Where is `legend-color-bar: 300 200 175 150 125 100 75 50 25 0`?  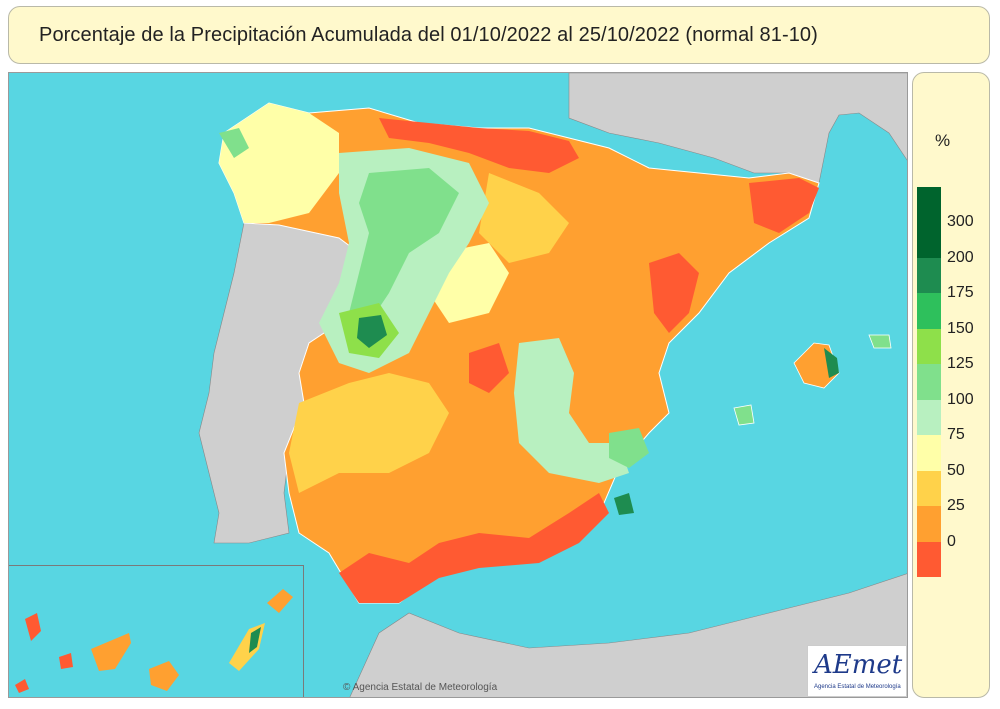
legend-color-bar: 300 200 175 150 125 100 75 50 25 0 is located at coordinates (945, 382).